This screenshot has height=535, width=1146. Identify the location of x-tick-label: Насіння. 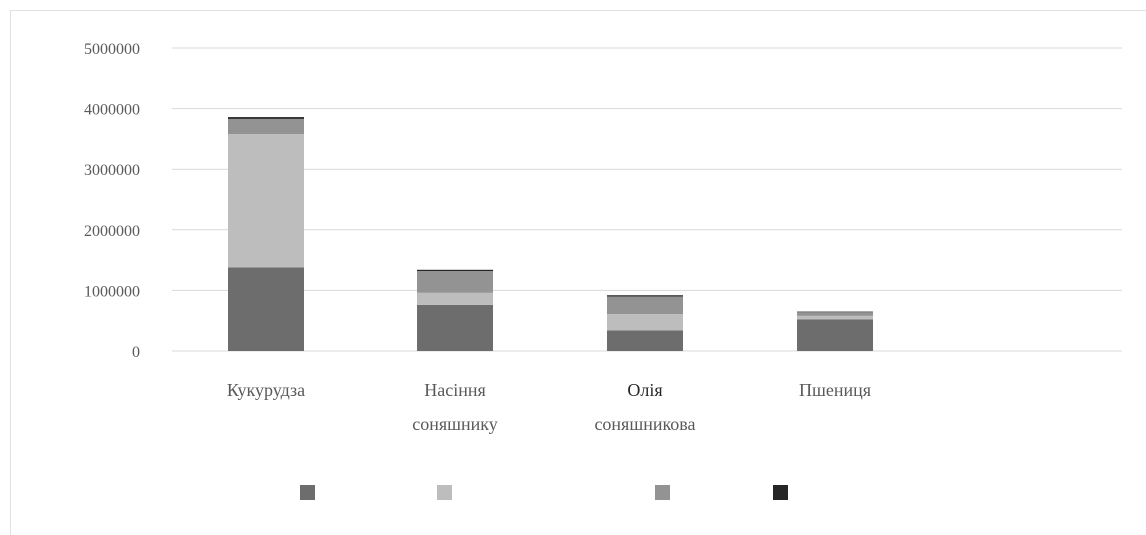
(455, 390).